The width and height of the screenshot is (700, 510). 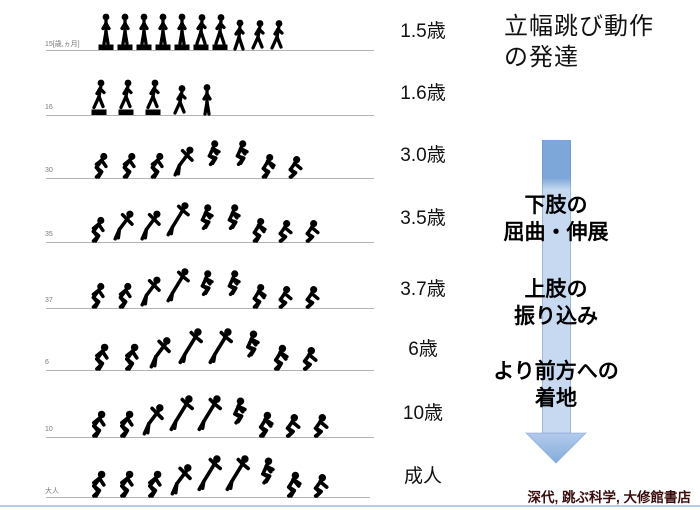 I want to click on citation: 深代, 跳ぶ科学, 大修館書店, so click(x=609, y=497).